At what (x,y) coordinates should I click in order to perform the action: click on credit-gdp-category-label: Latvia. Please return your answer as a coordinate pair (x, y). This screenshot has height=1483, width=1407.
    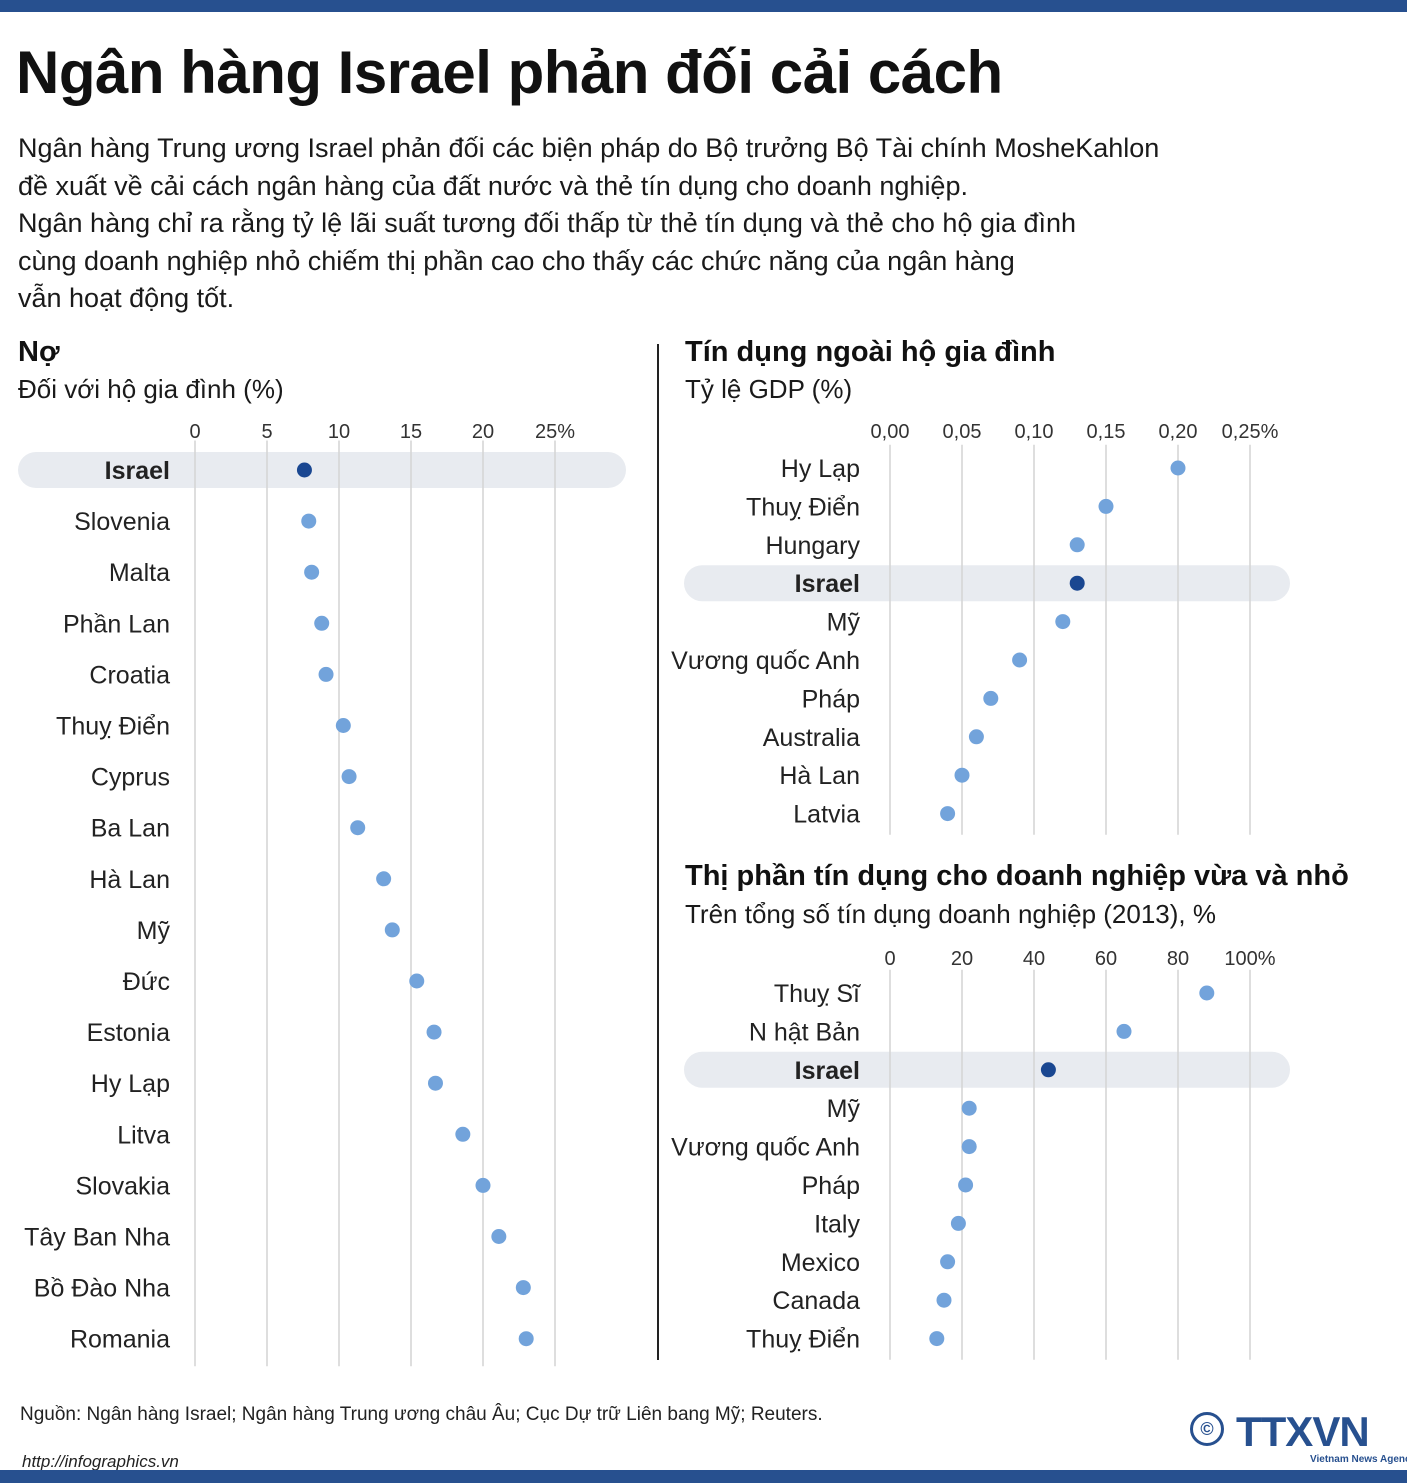
    Looking at the image, I should click on (826, 815).